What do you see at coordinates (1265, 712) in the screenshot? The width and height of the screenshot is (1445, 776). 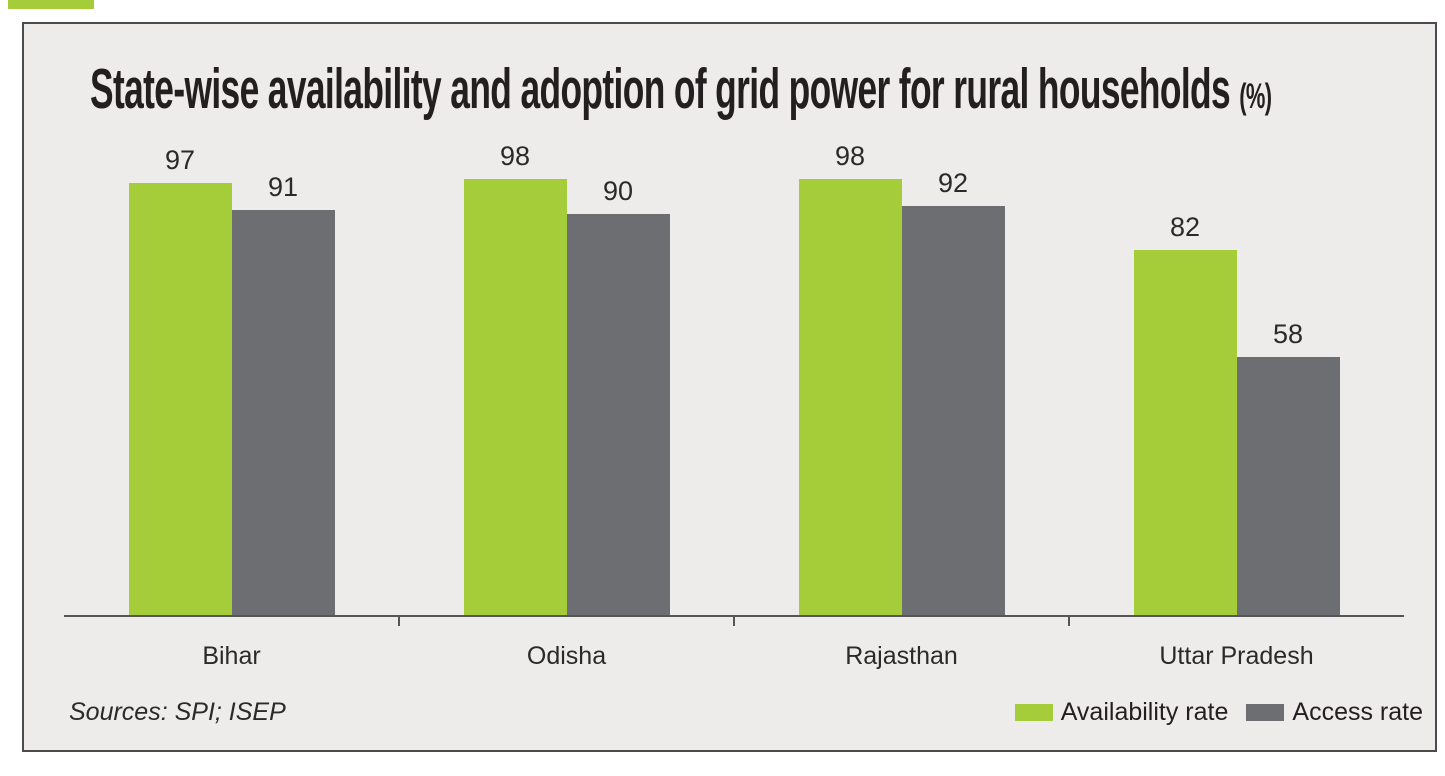 I see `legend-swatch-access-rate` at bounding box center [1265, 712].